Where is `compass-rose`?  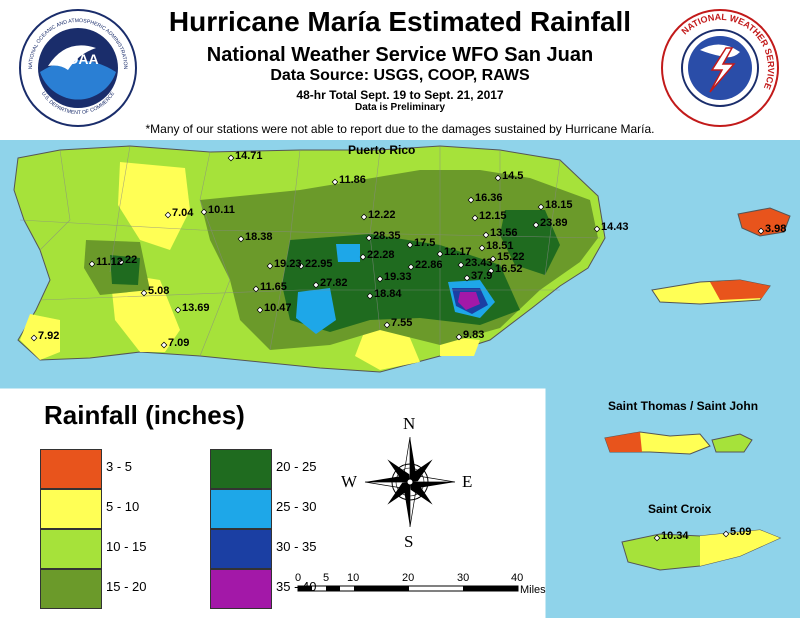
compass-rose is located at coordinates (410, 482).